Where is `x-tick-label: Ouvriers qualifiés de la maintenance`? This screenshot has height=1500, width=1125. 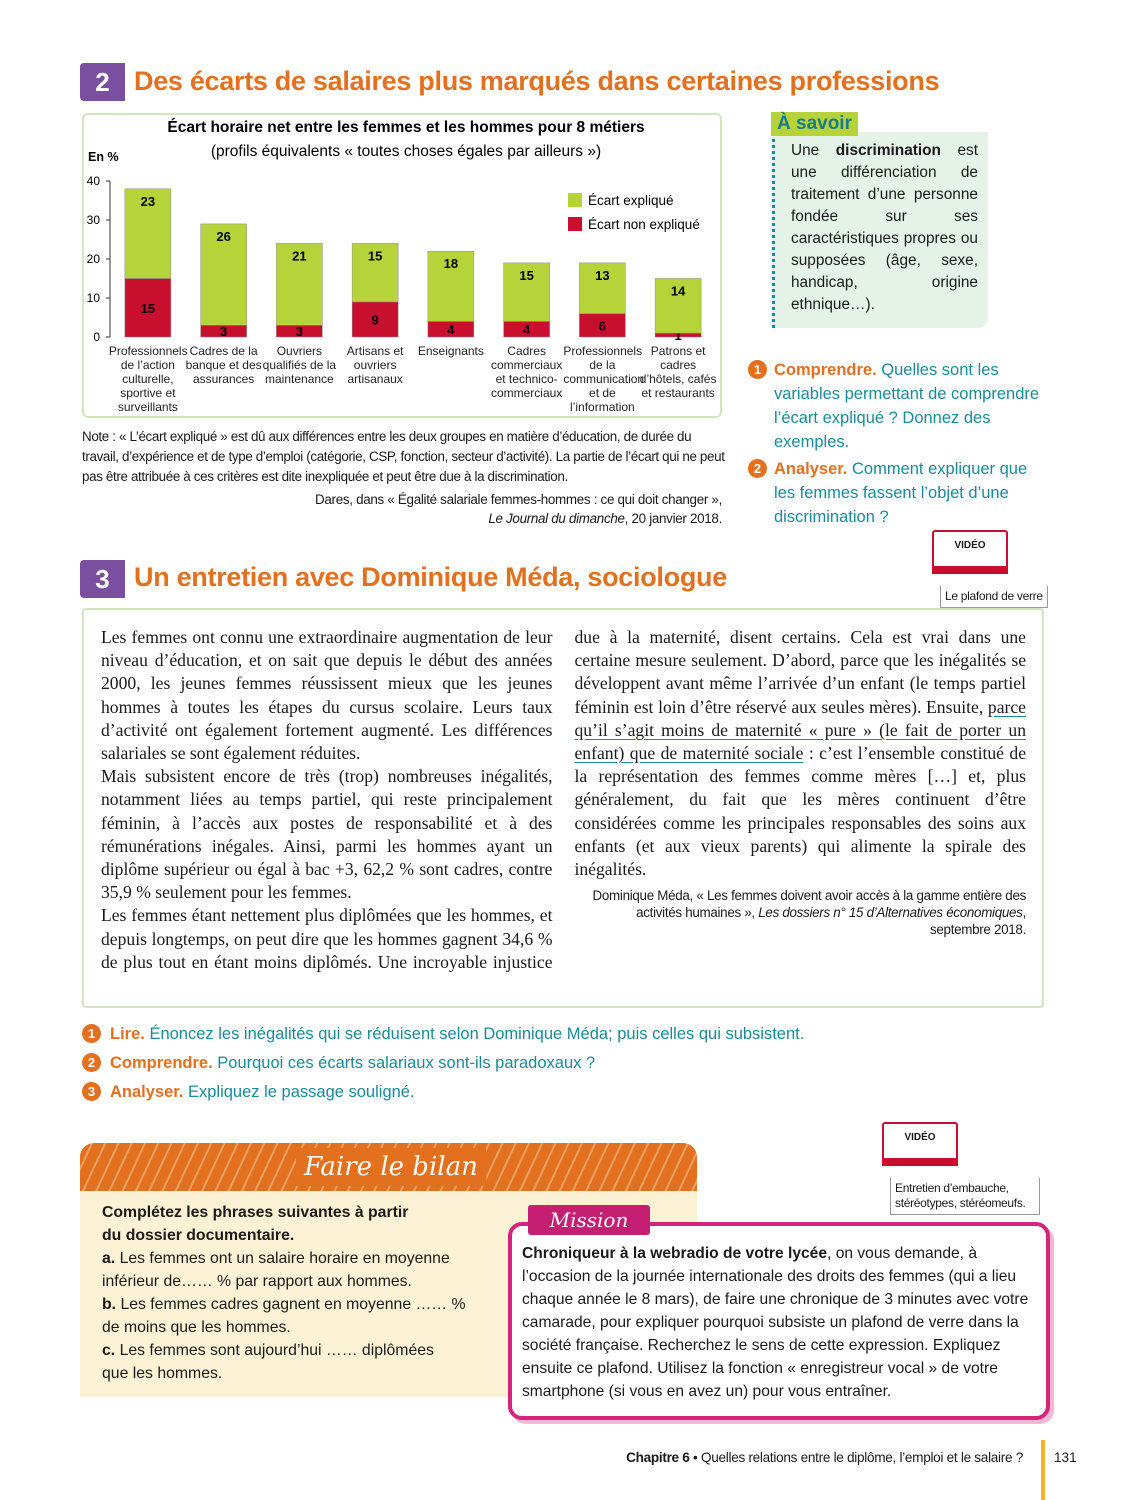
x-tick-label: Ouvriers qualifiés de la maintenance is located at coordinates (299, 365).